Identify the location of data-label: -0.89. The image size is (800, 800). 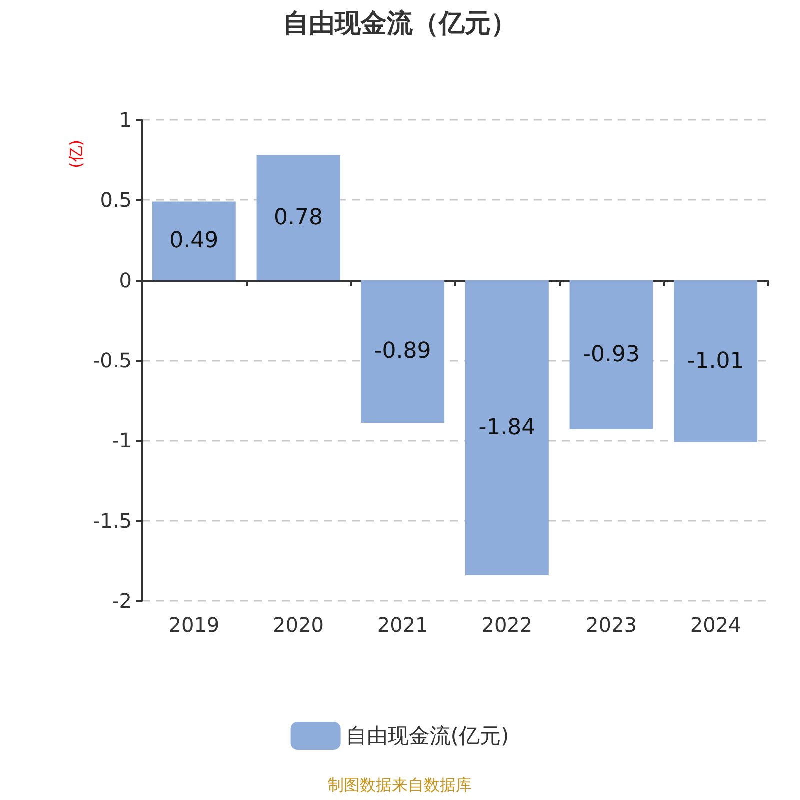
(403, 351).